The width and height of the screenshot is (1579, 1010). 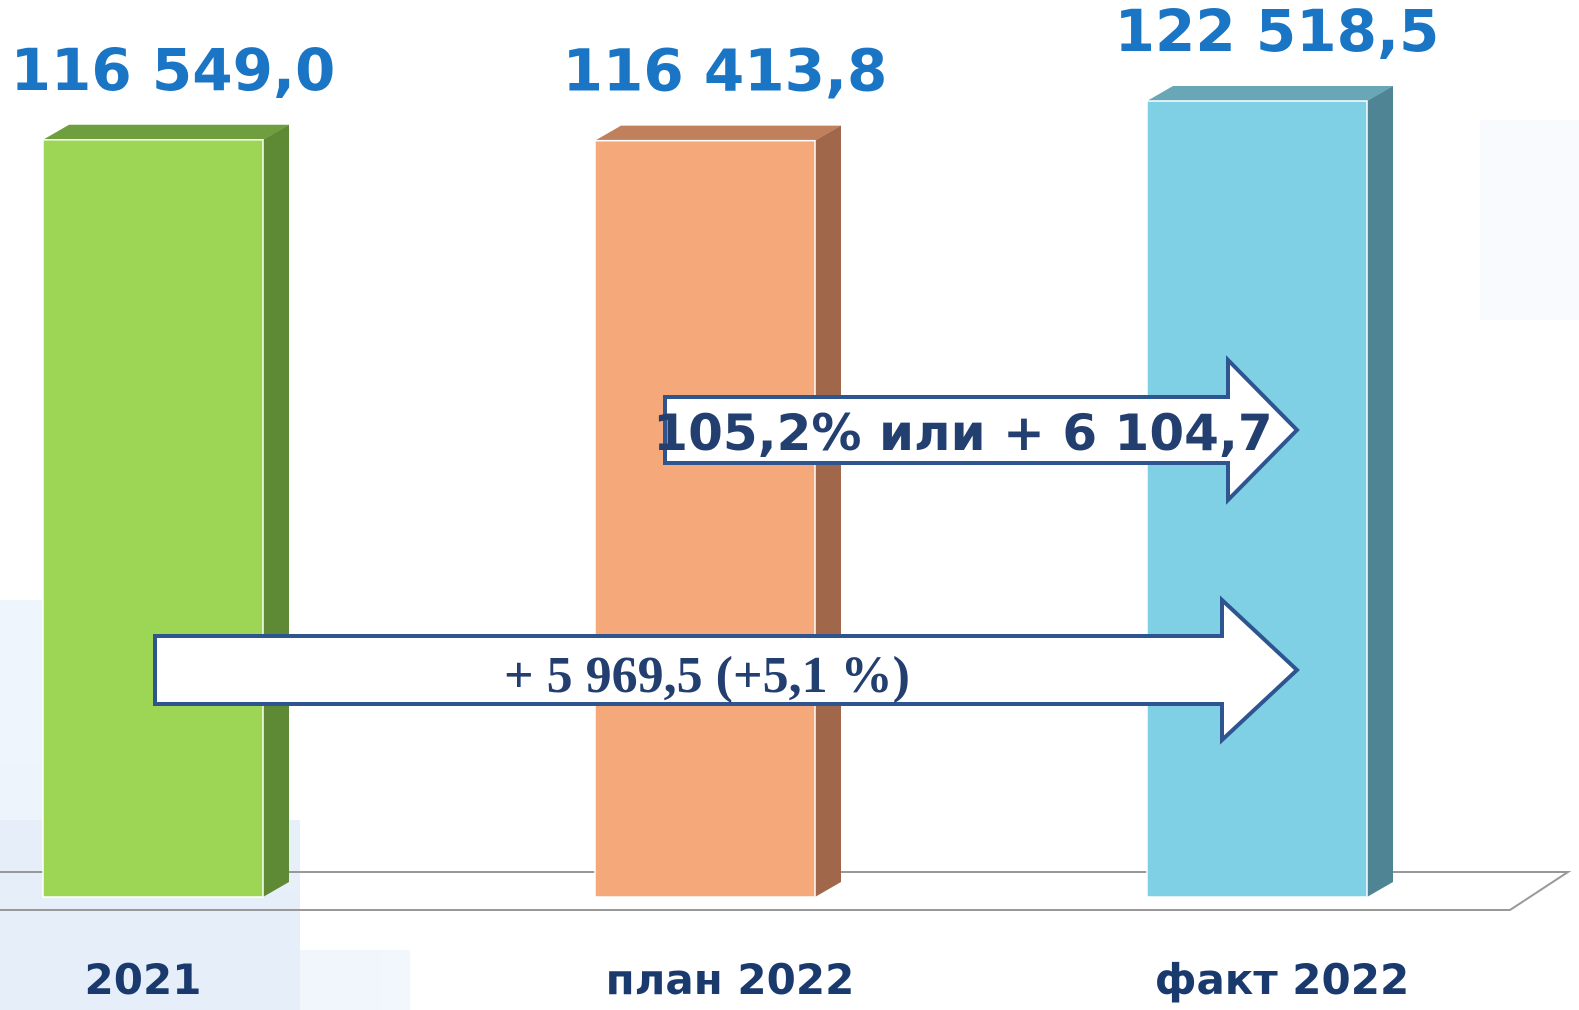 I want to click on x-tick-label: план 2022, so click(x=730, y=979).